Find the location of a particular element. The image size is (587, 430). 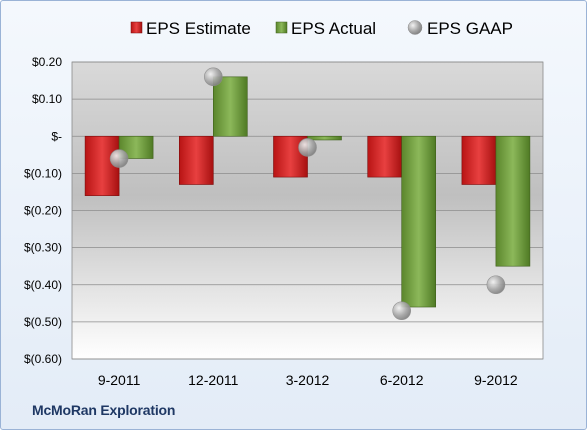

y-tick-label: $(0.20) is located at coordinates (43, 211).